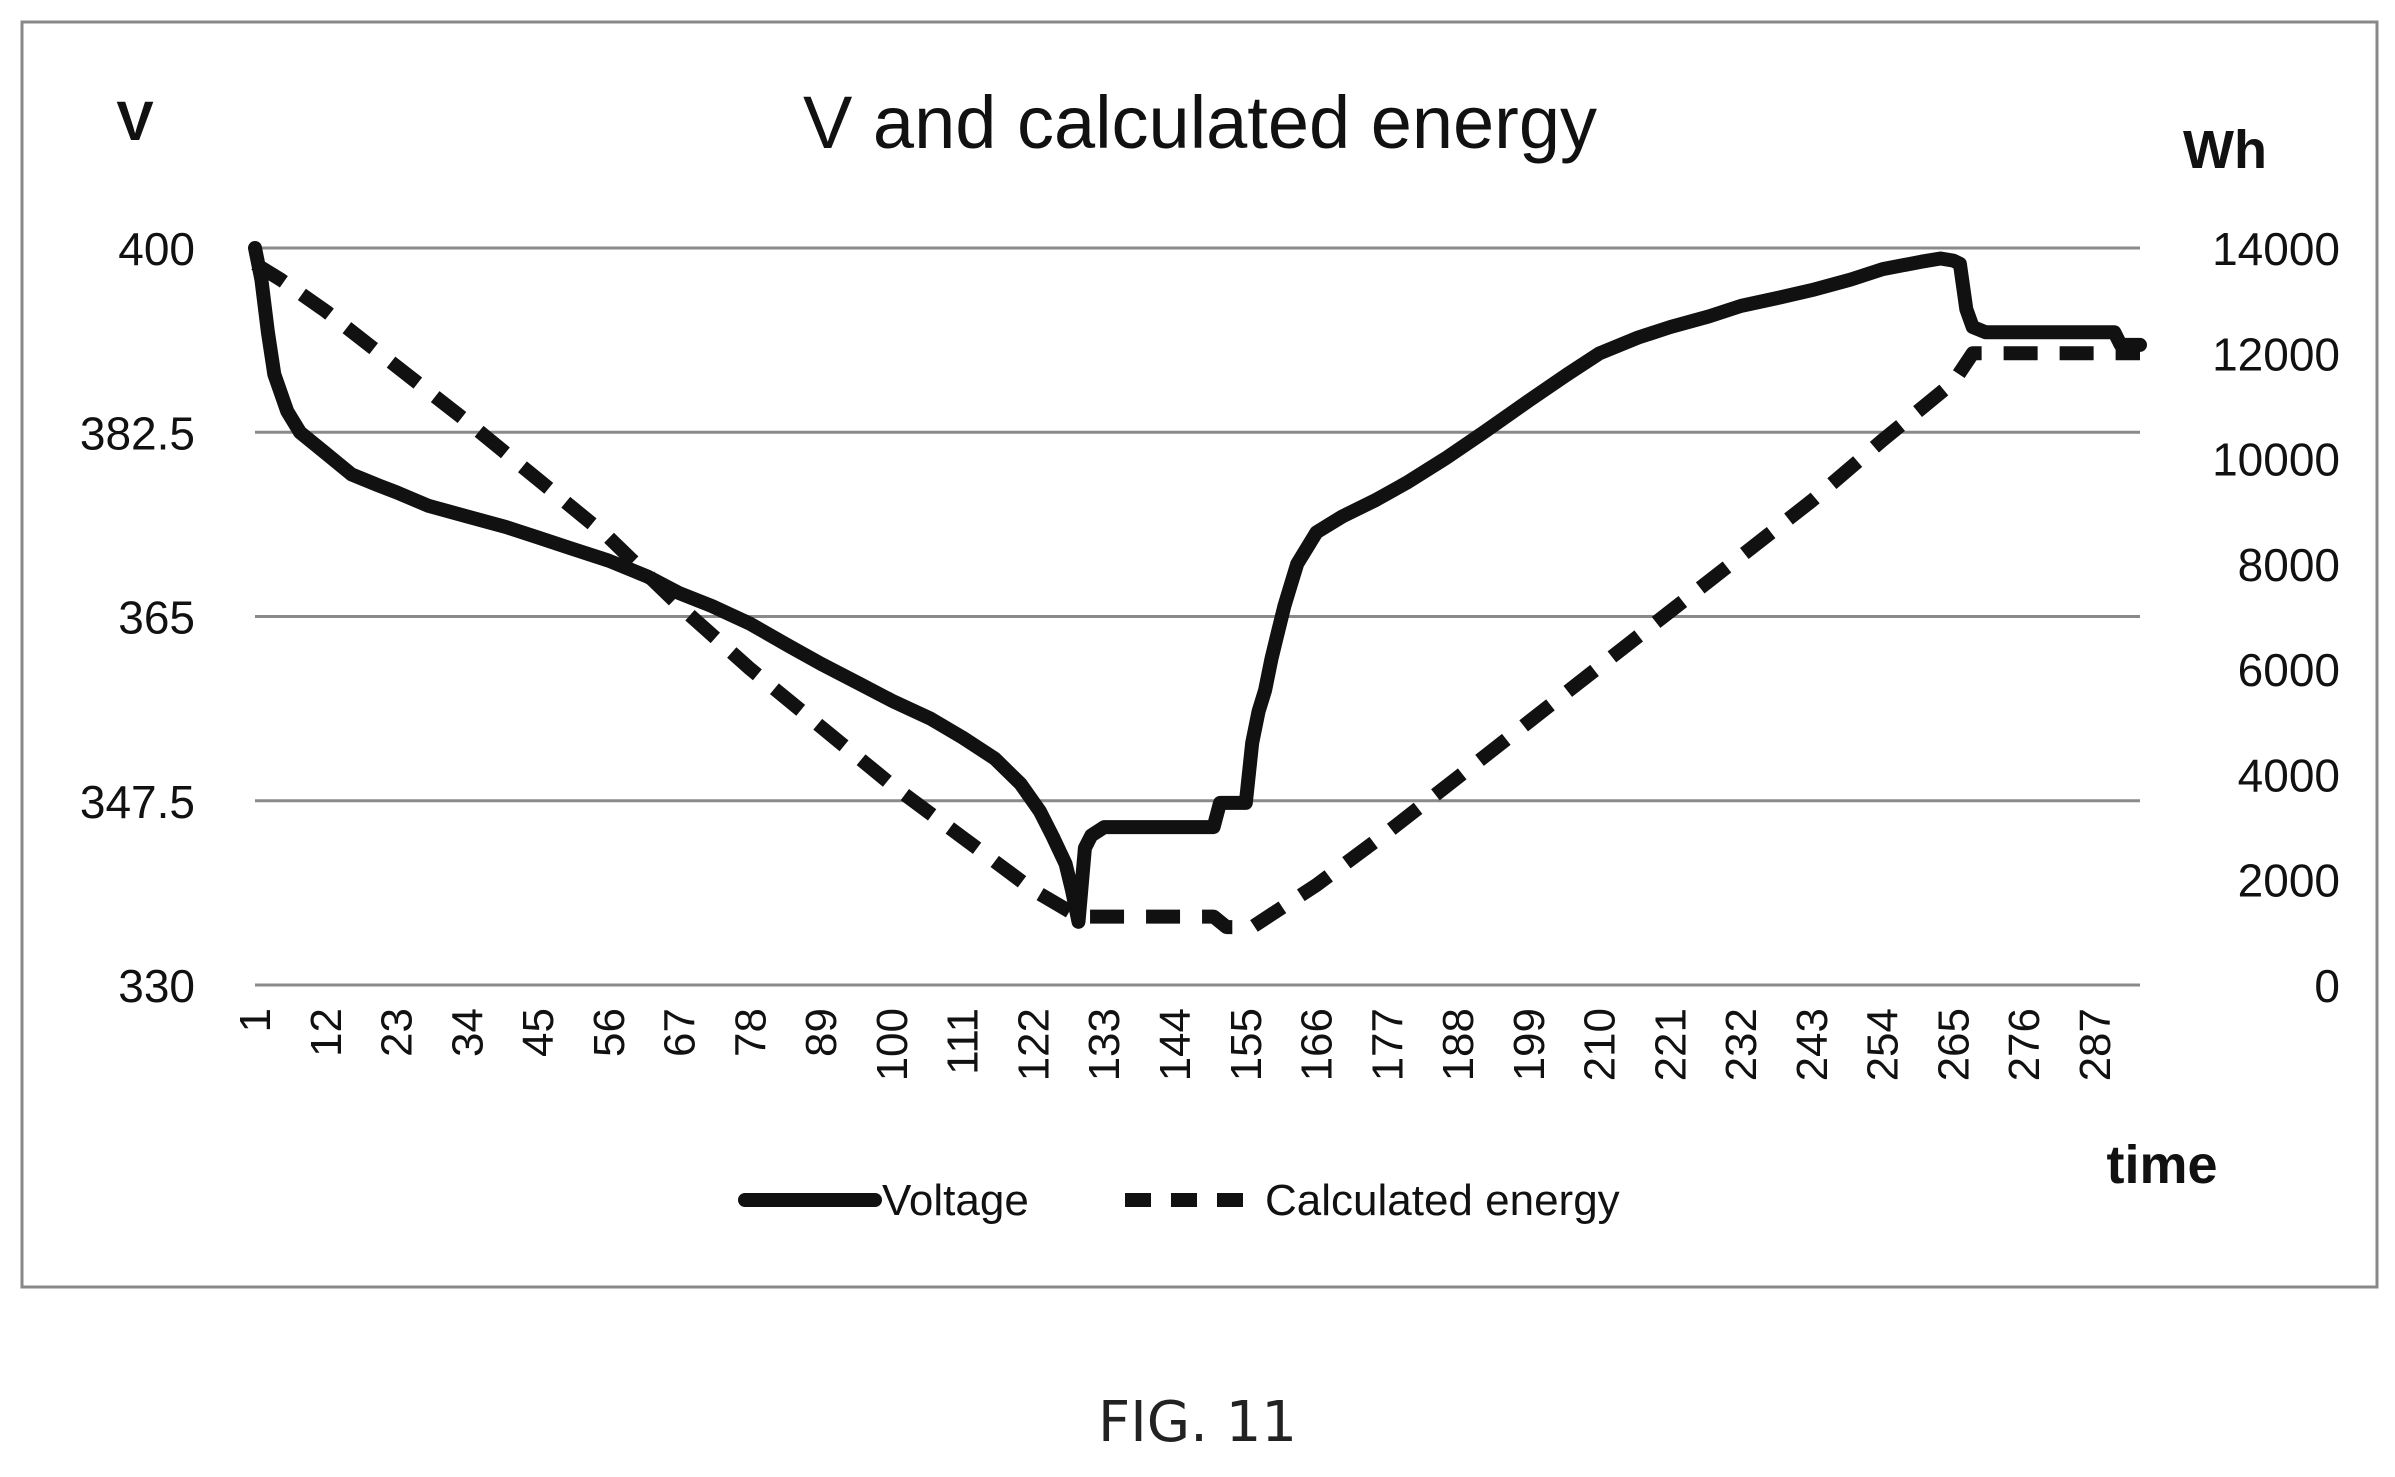  What do you see at coordinates (1033, 1044) in the screenshot?
I see `x-tick-label: 122` at bounding box center [1033, 1044].